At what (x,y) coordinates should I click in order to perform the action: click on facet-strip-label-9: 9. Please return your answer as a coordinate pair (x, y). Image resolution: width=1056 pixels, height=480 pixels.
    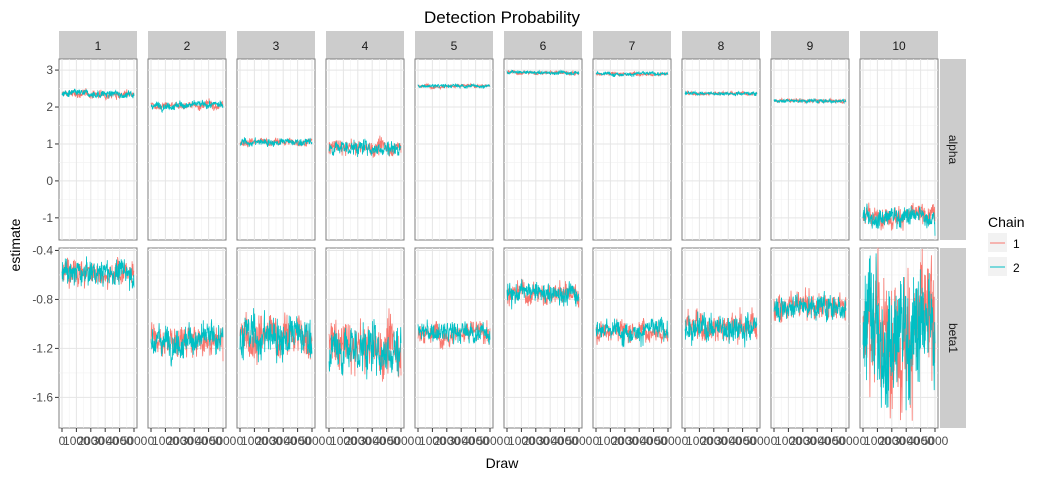
    Looking at the image, I should click on (810, 46).